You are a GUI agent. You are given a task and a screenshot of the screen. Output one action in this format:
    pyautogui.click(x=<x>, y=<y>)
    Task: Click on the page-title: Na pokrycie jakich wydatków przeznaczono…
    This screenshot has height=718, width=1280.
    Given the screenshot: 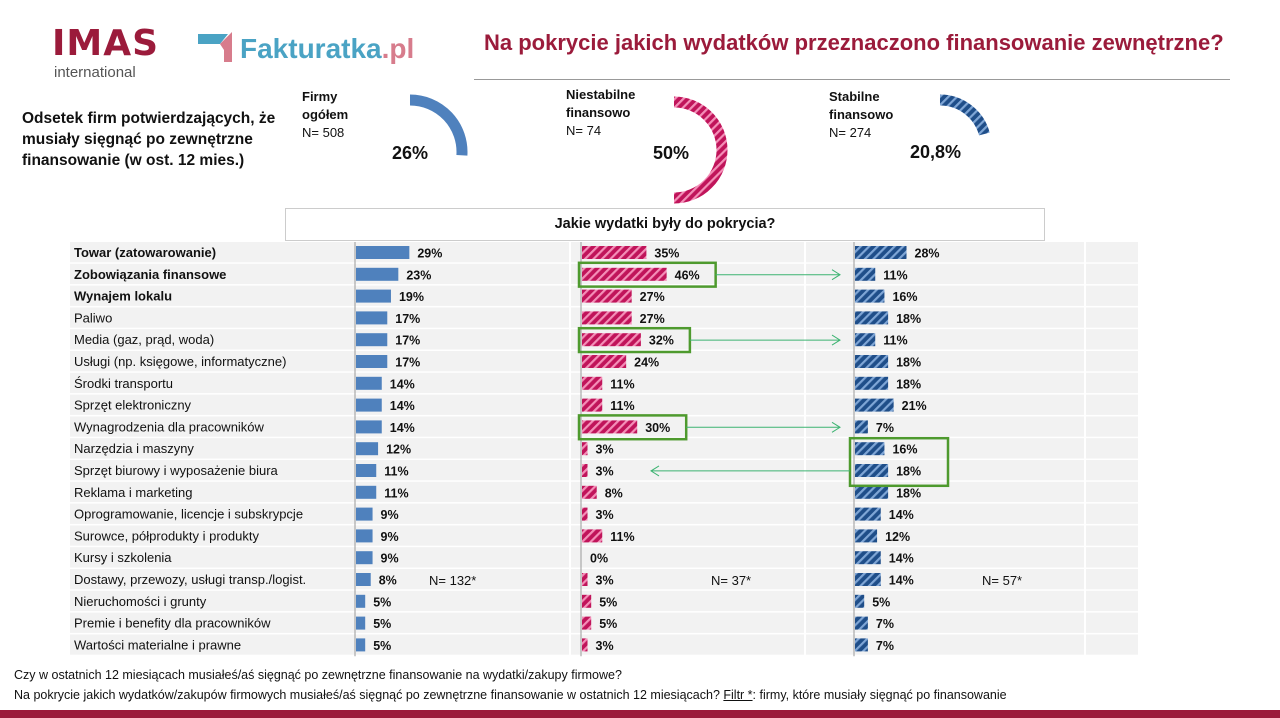 What is the action you would take?
    pyautogui.click(x=854, y=42)
    